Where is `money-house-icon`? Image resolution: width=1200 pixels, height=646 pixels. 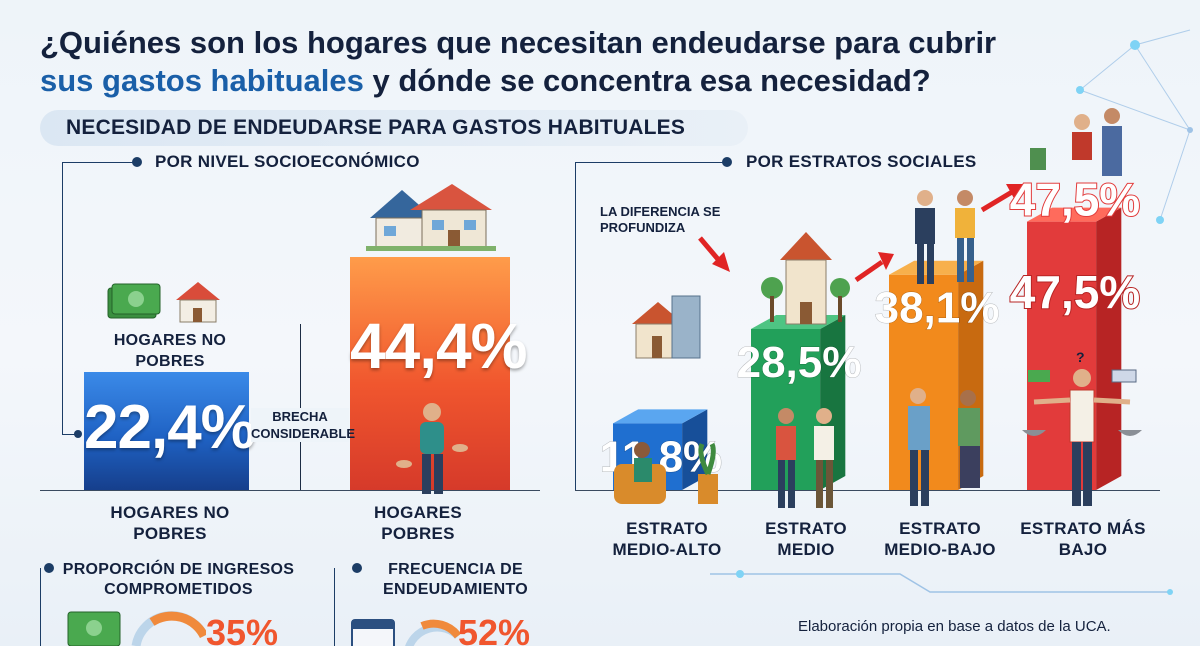
money-house-icon is located at coordinates (163, 302).